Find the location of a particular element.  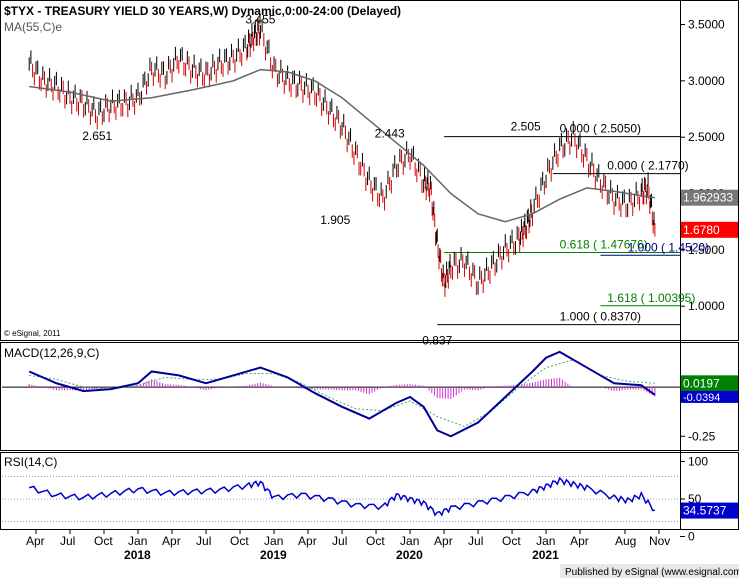

x-year-label: 2018 is located at coordinates (137, 555).